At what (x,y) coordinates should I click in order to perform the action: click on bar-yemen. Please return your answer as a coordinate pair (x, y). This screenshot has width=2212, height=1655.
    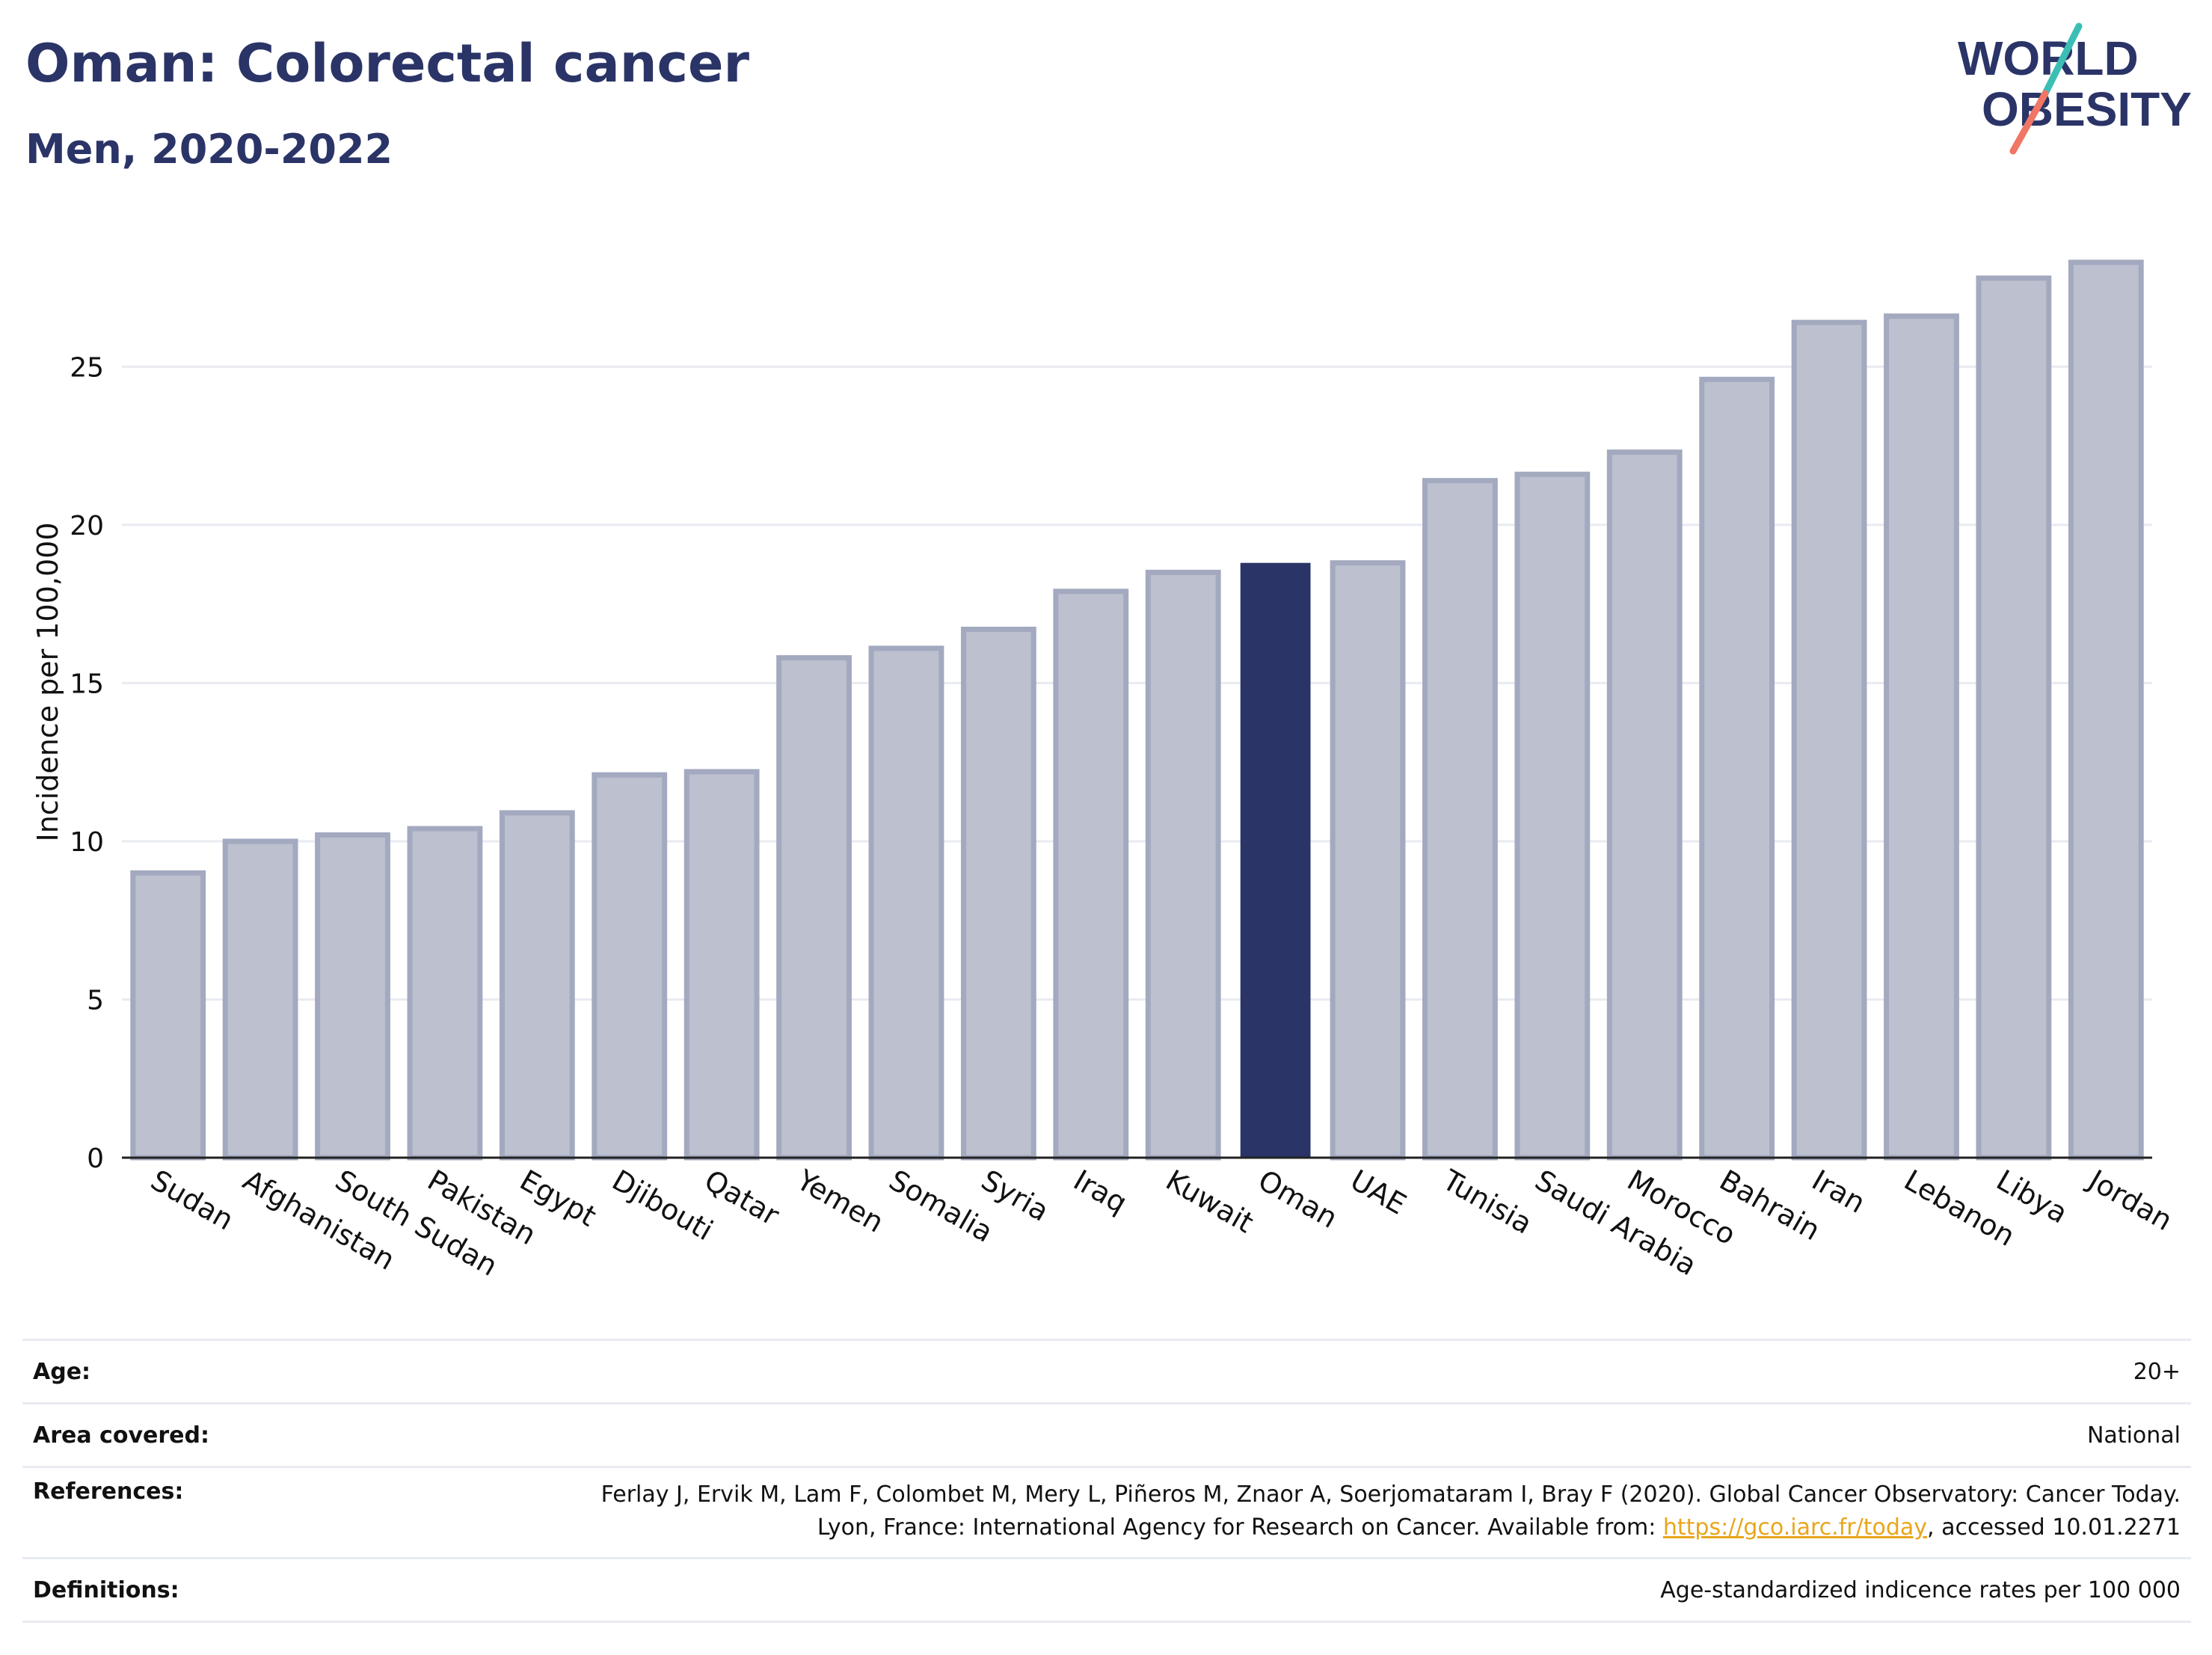
    Looking at the image, I should click on (814, 908).